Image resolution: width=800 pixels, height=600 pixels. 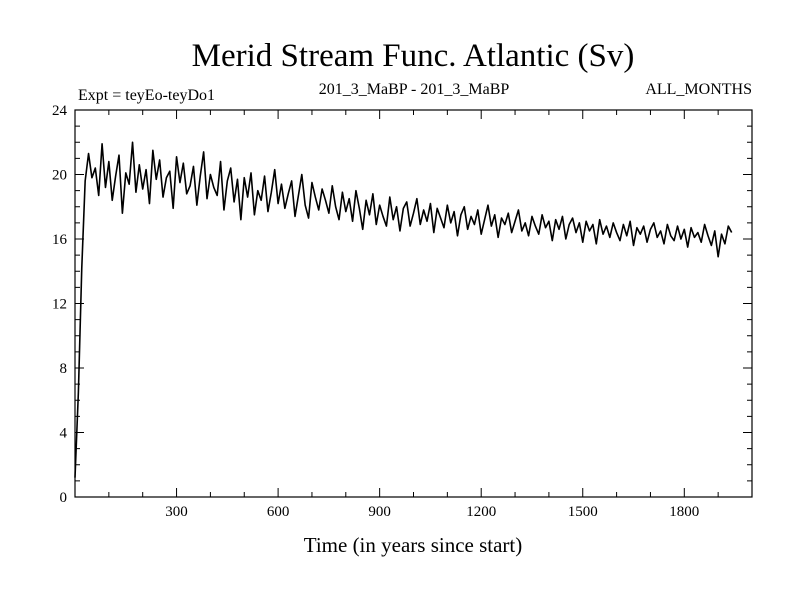 I want to click on chart-title: Merid Stream Func. Atlantic (Sv), so click(x=413, y=56).